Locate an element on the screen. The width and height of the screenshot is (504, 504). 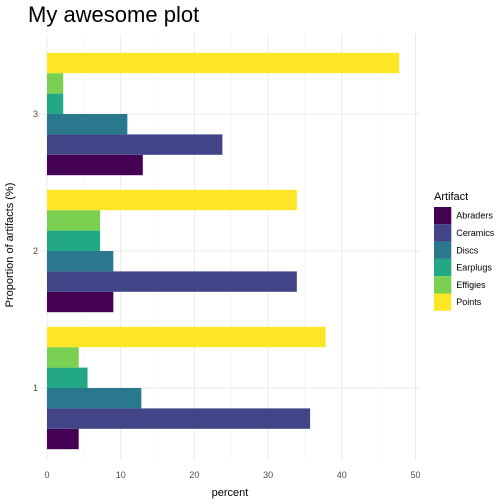
legend-label-ceramics: Ceramics is located at coordinates (475, 233).